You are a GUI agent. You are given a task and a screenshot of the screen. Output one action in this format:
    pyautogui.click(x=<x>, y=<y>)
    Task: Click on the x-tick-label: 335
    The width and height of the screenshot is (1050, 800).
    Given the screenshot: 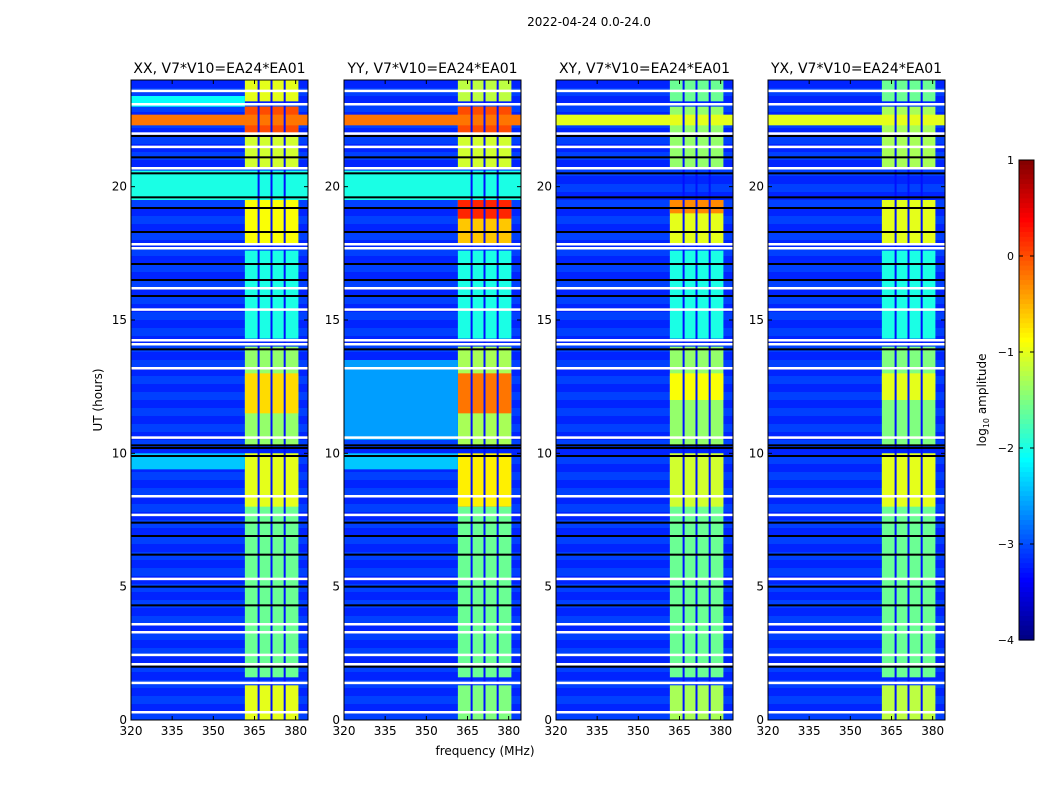 What is the action you would take?
    pyautogui.click(x=385, y=731)
    